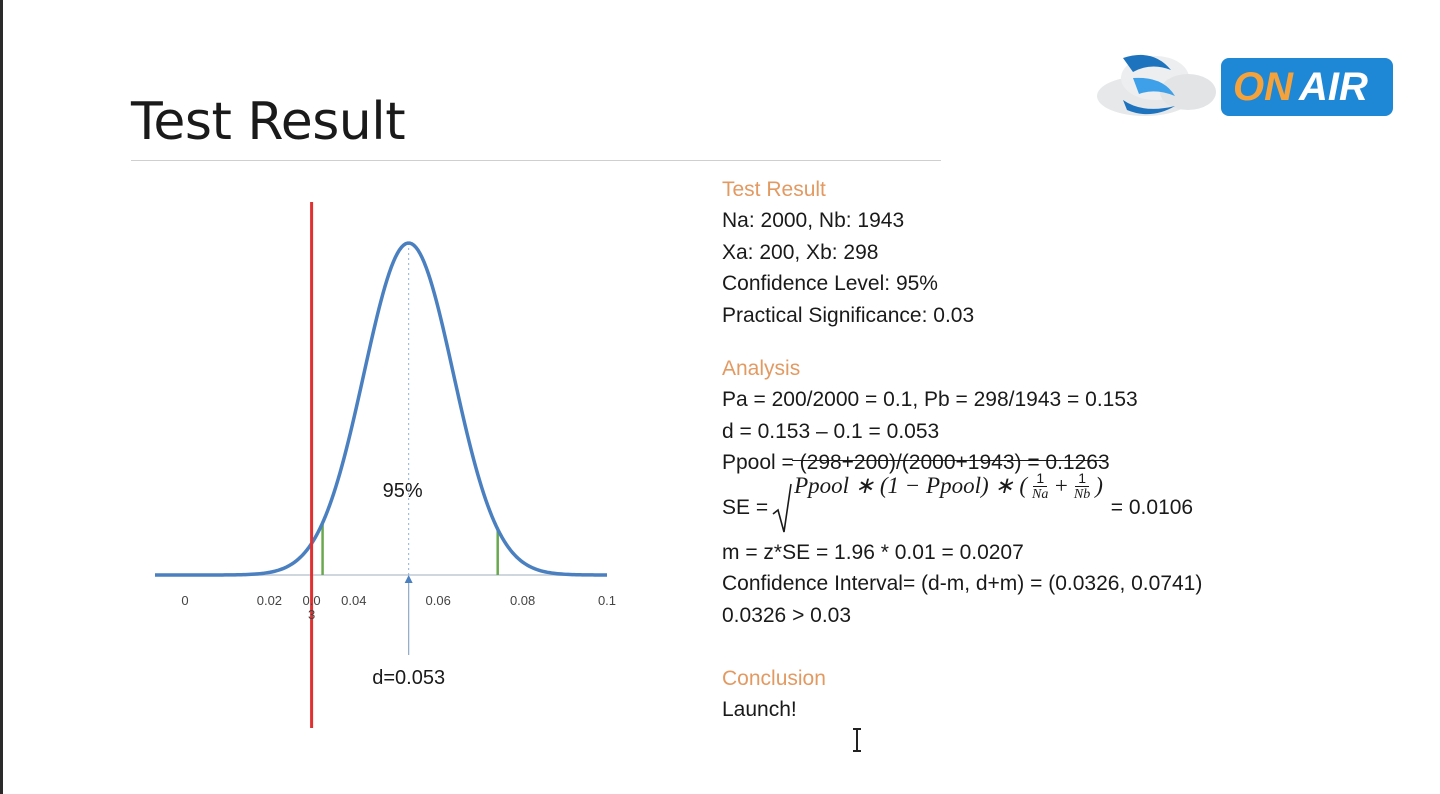 The height and width of the screenshot is (794, 1440). I want to click on x-tick-label: 0.06, so click(438, 600).